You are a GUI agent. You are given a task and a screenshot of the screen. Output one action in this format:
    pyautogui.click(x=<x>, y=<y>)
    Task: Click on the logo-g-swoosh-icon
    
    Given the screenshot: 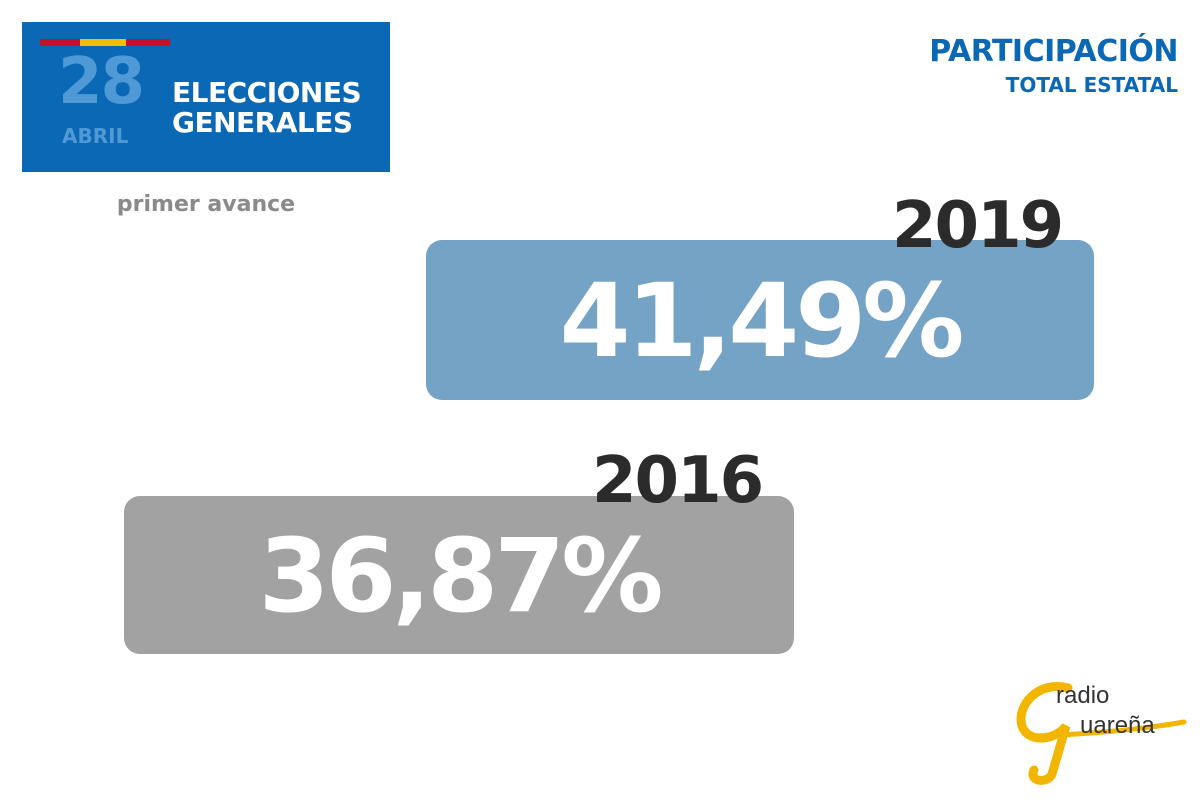 What is the action you would take?
    pyautogui.click(x=1101, y=733)
    